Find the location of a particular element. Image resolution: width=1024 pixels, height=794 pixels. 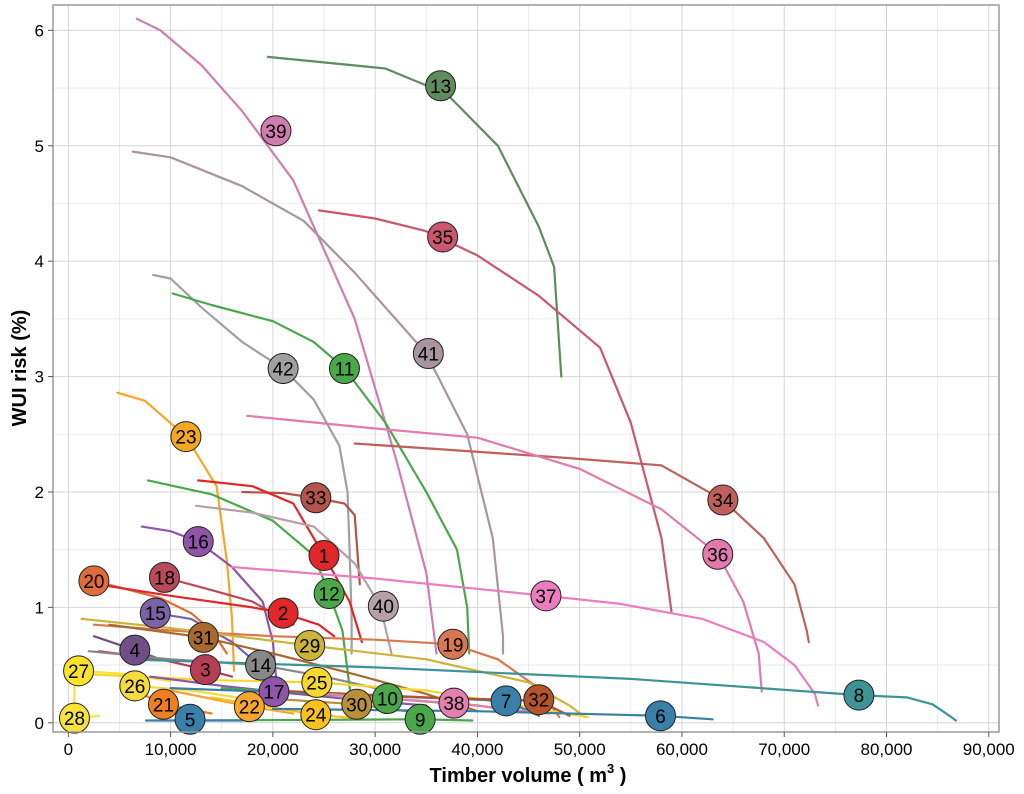

series-point-3: 3 is located at coordinates (205, 670).